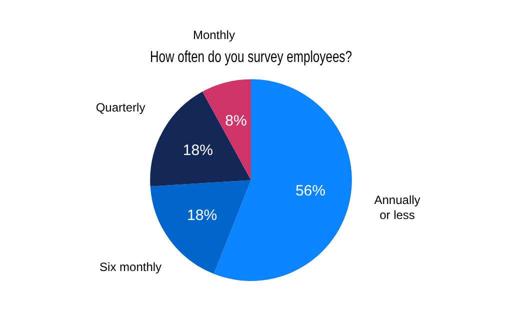  Describe the element at coordinates (397, 207) in the screenshot. I see `slice-label: Annually or less` at that location.